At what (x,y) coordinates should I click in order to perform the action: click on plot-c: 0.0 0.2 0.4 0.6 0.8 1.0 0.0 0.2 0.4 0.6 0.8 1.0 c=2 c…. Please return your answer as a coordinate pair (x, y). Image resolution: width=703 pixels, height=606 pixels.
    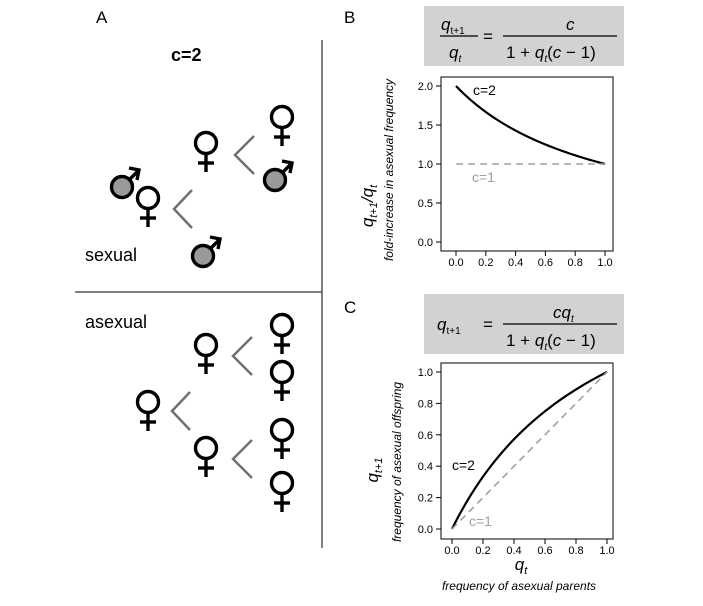
    Looking at the image, I should click on (516, 462).